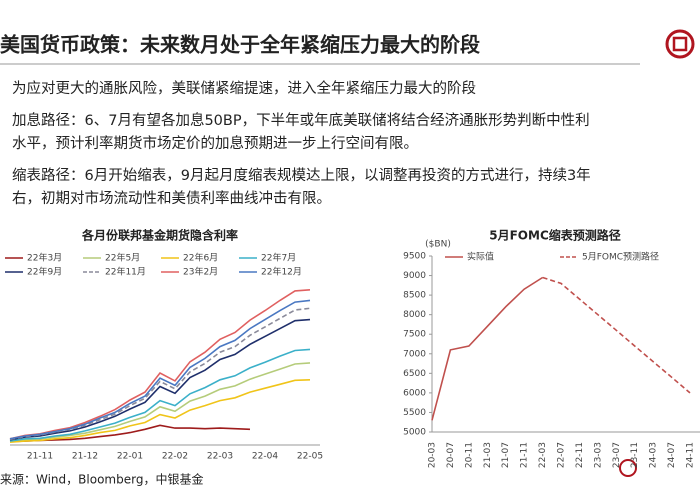 This screenshot has width=700, height=500. What do you see at coordinates (414, 296) in the screenshot?
I see `y-tick-label: 8500` at bounding box center [414, 296].